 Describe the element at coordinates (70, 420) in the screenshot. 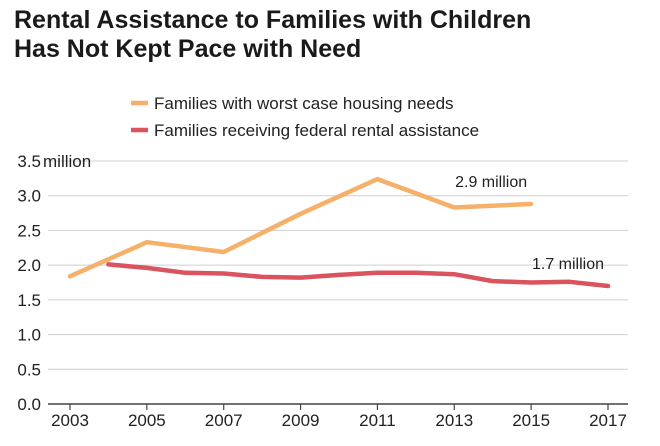

I see `x-tick-label: 2003` at that location.